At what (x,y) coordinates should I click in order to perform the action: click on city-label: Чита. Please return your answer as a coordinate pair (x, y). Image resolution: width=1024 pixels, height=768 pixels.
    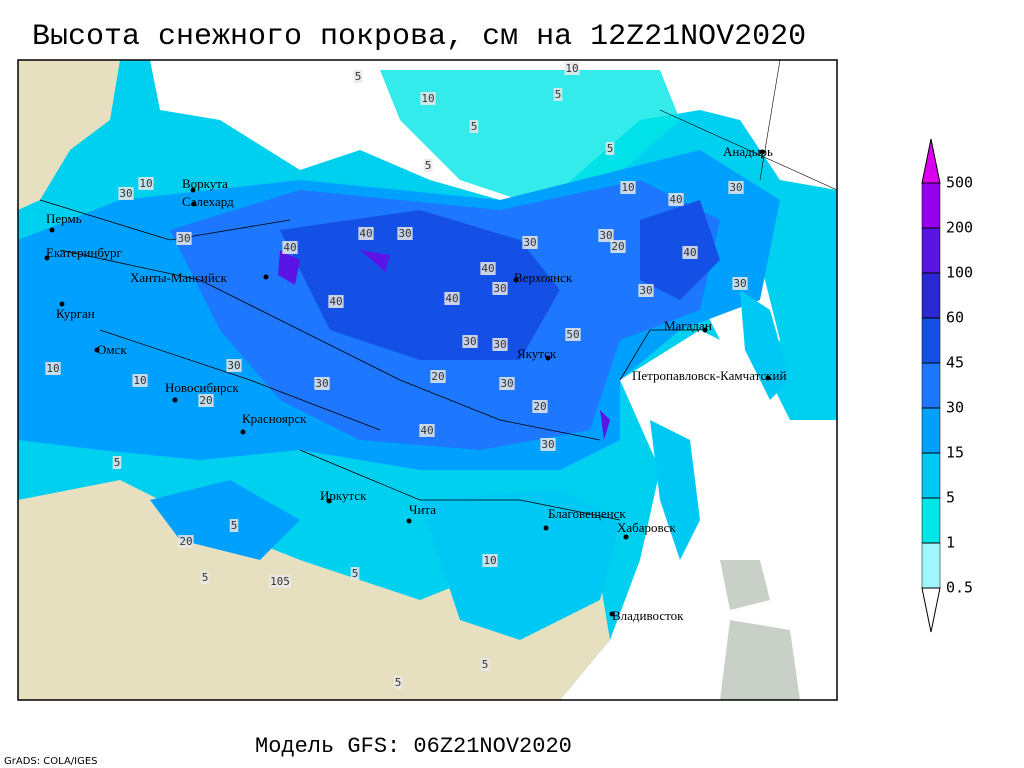
    Looking at the image, I should click on (422, 509).